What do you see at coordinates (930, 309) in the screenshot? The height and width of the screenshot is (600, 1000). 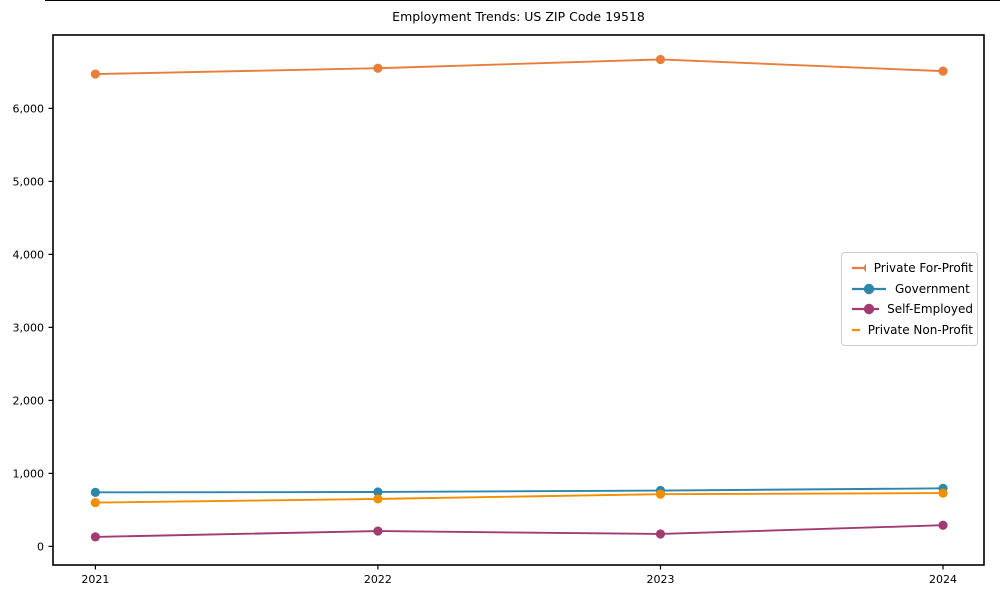 I see `legend-label: Self-Employed` at bounding box center [930, 309].